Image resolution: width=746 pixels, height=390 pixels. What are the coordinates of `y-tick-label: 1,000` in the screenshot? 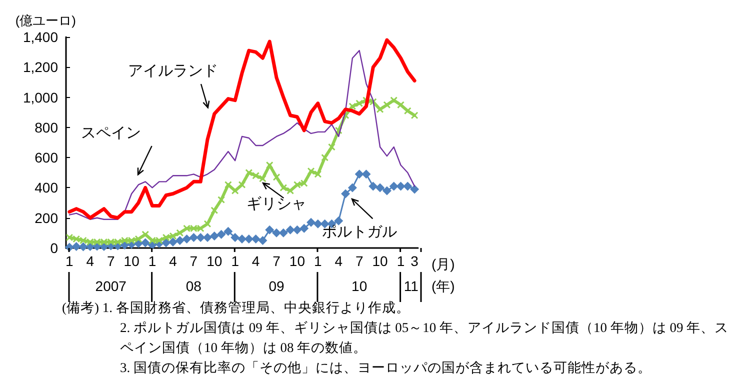 It's located at (40, 97).